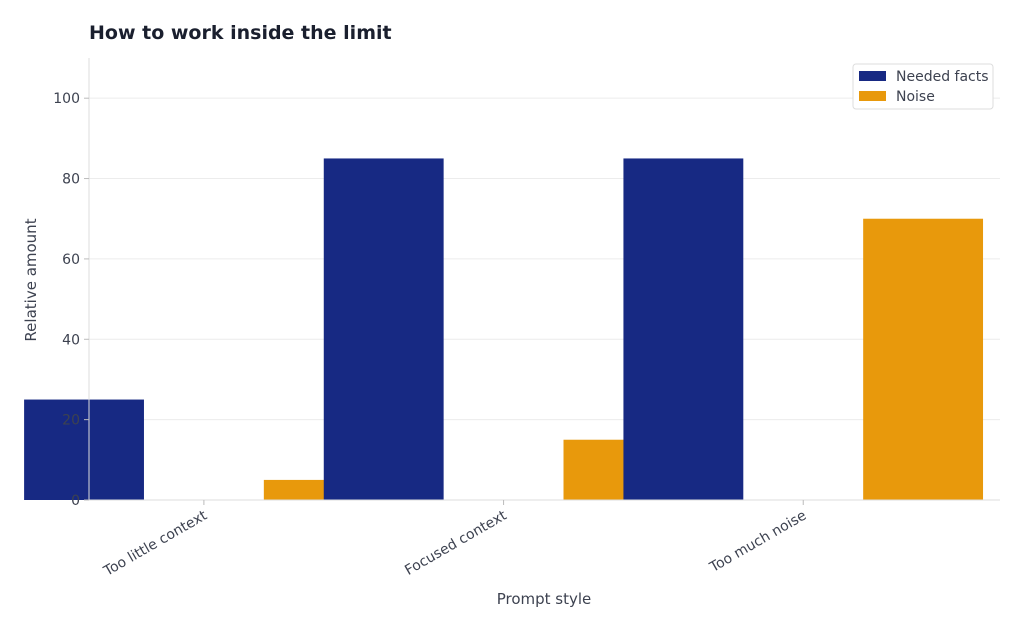  I want to click on x-tick-label: Focused context, so click(456, 542).